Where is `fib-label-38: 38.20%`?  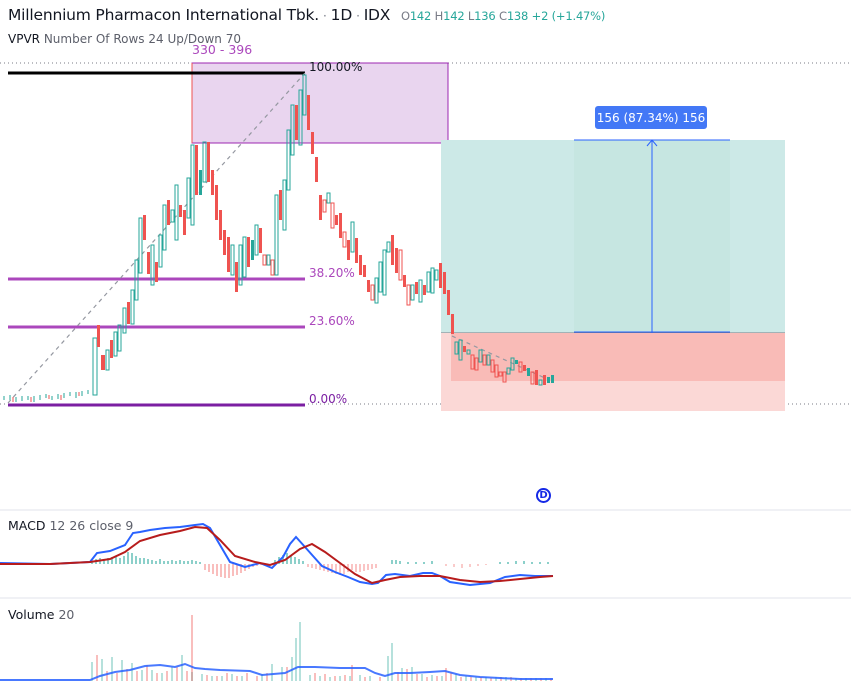 fib-label-38: 38.20% is located at coordinates (332, 273).